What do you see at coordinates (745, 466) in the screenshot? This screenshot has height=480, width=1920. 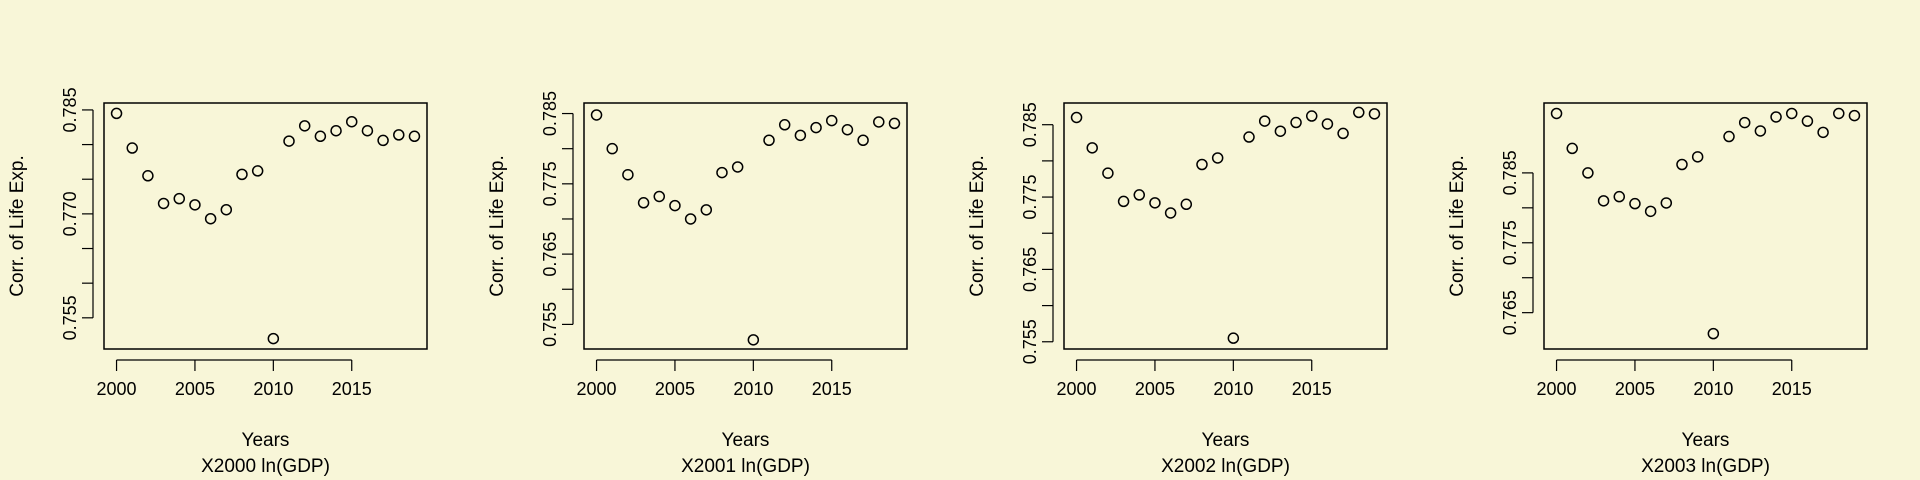 I see `panel-caption: X2001 ln(GDP)` at bounding box center [745, 466].